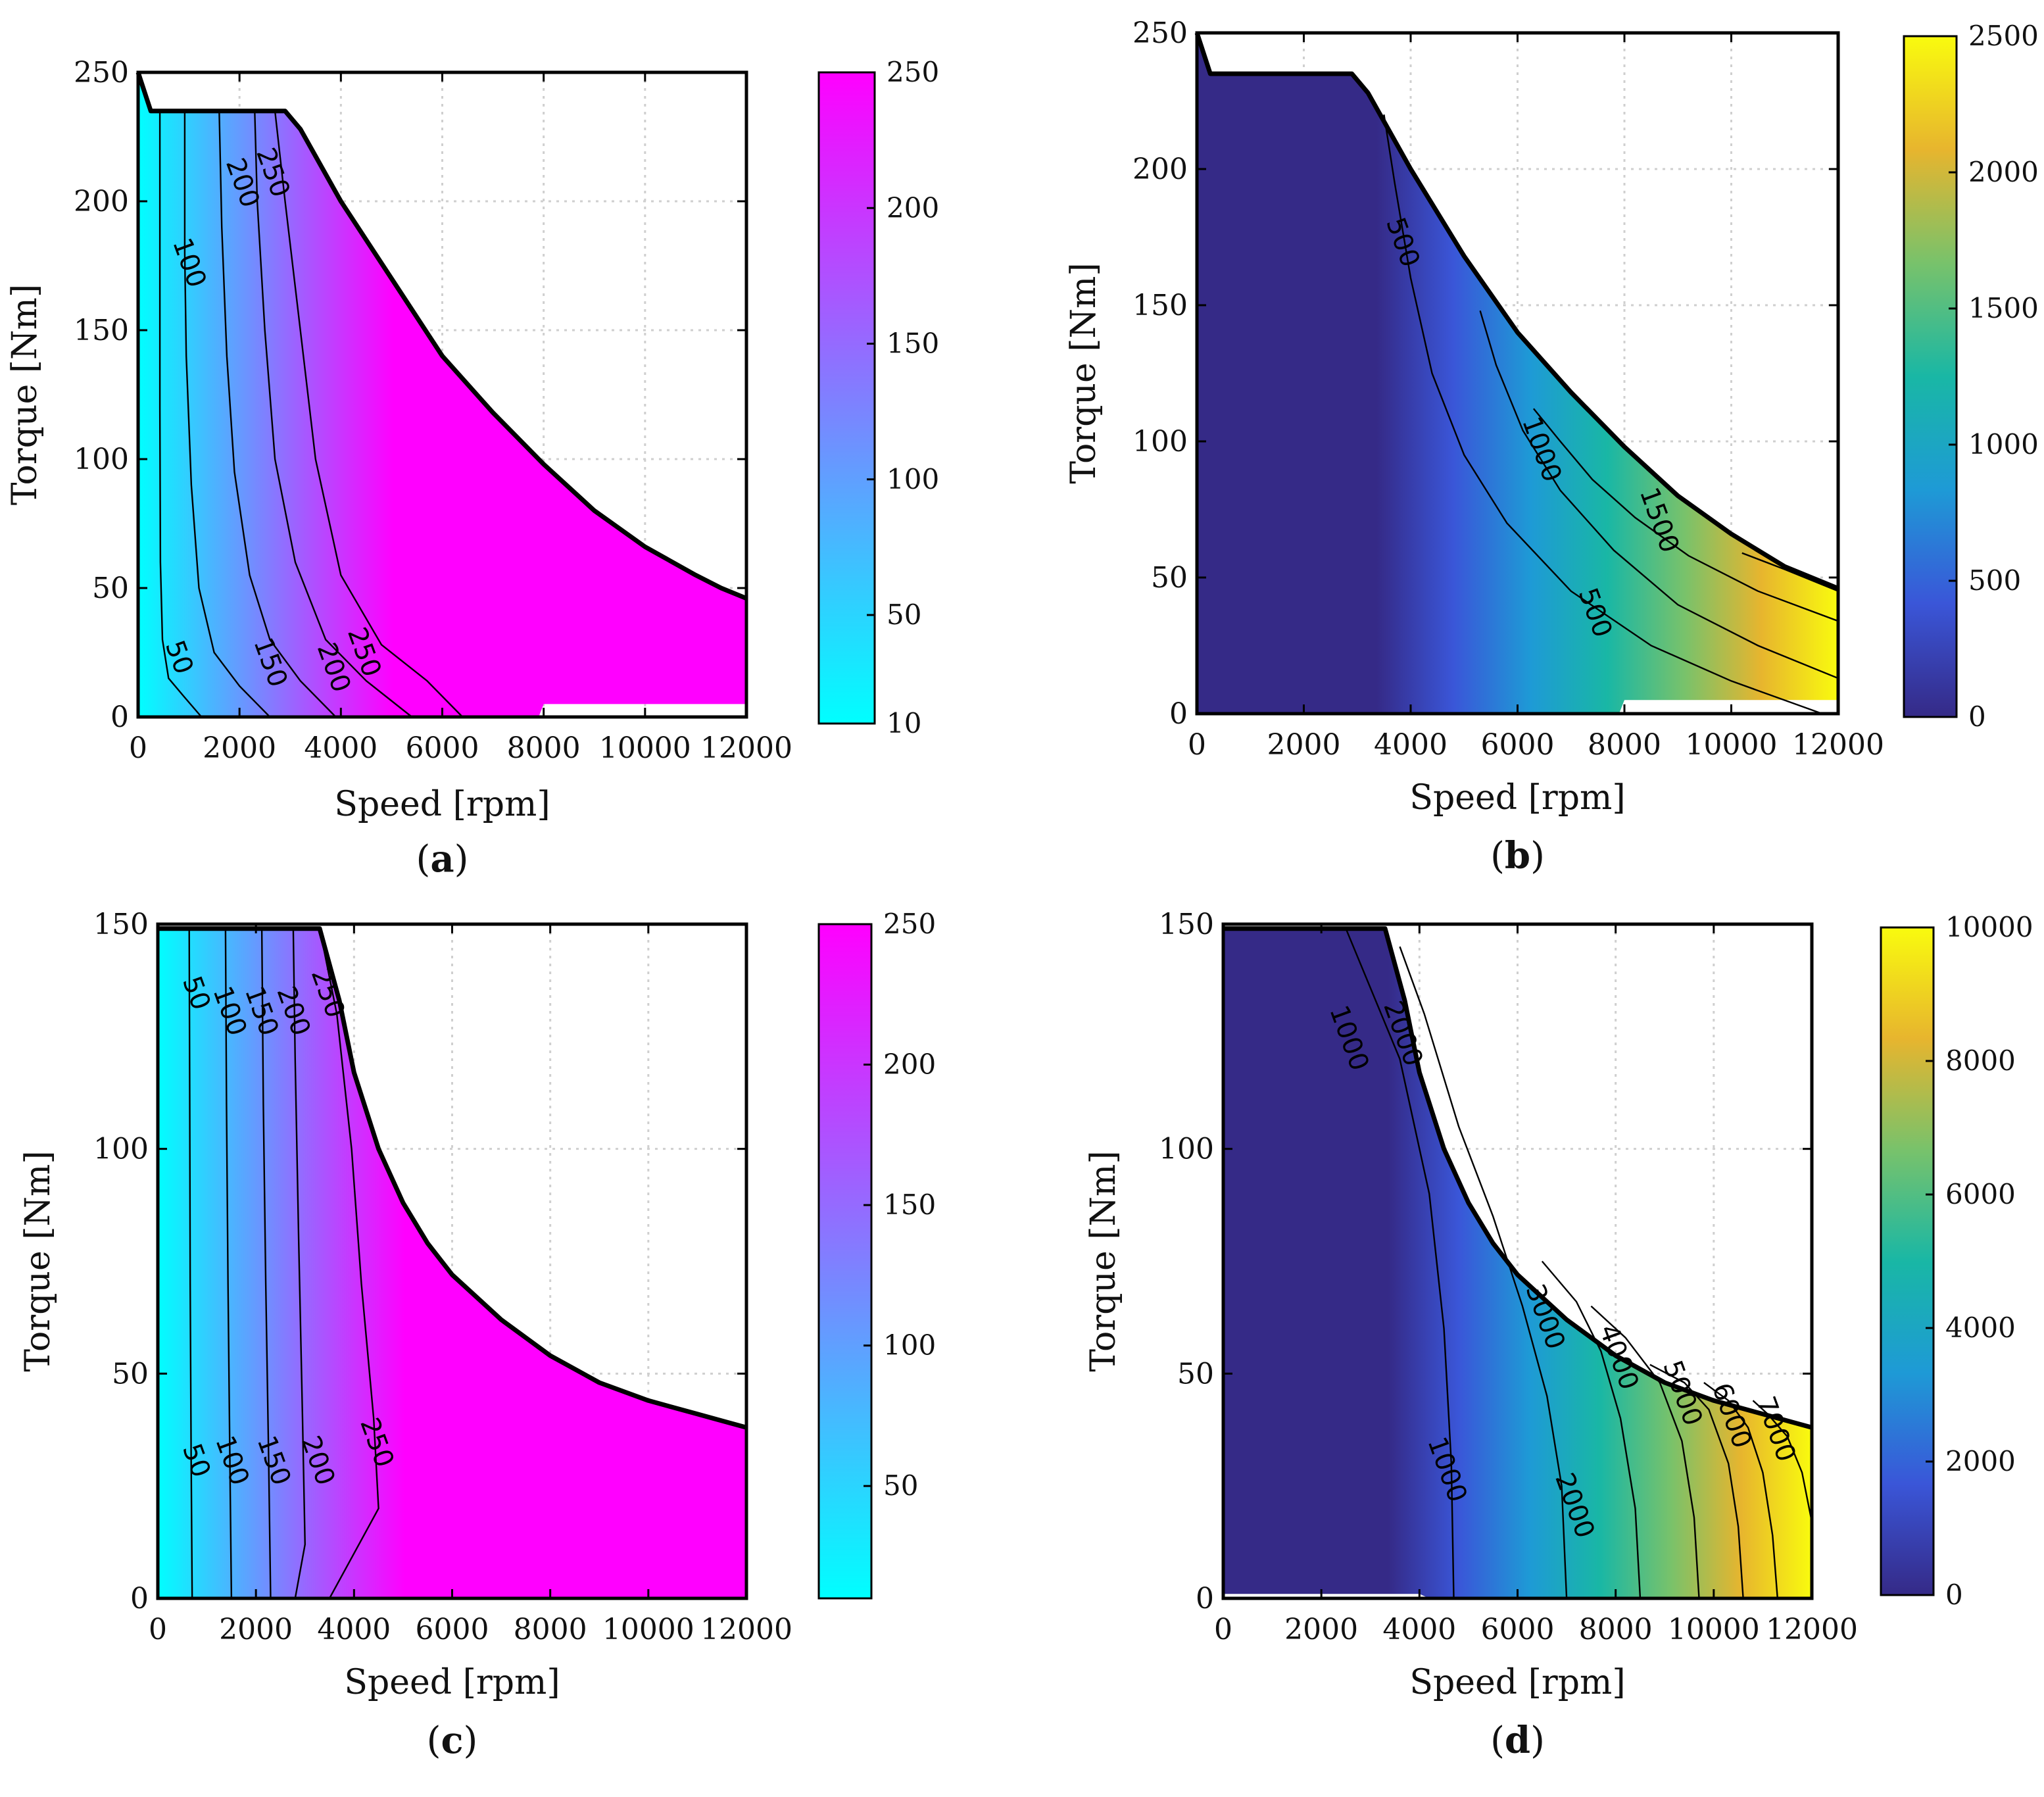 The height and width of the screenshot is (1797, 2044). What do you see at coordinates (1989, 927) in the screenshot?
I see `colorbar-tick-label: 10000` at bounding box center [1989, 927].